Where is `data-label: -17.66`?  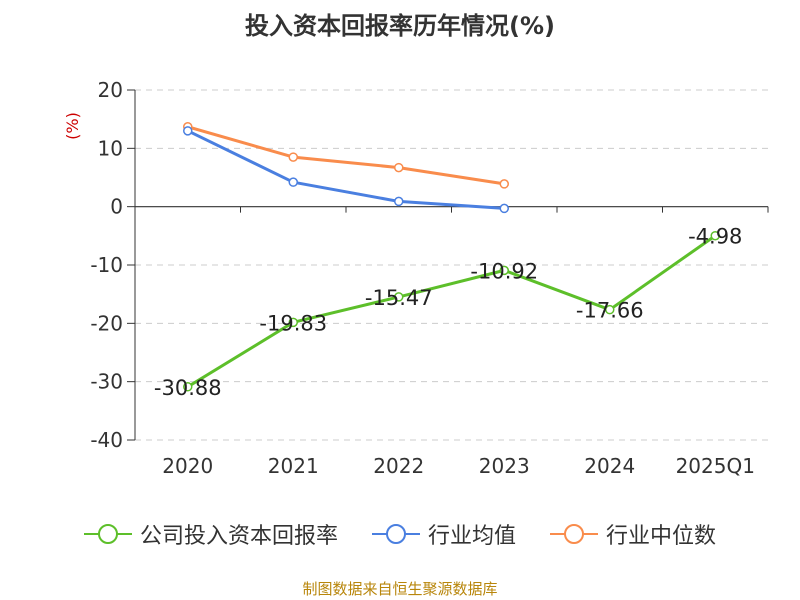
data-label: -17.66 is located at coordinates (610, 311).